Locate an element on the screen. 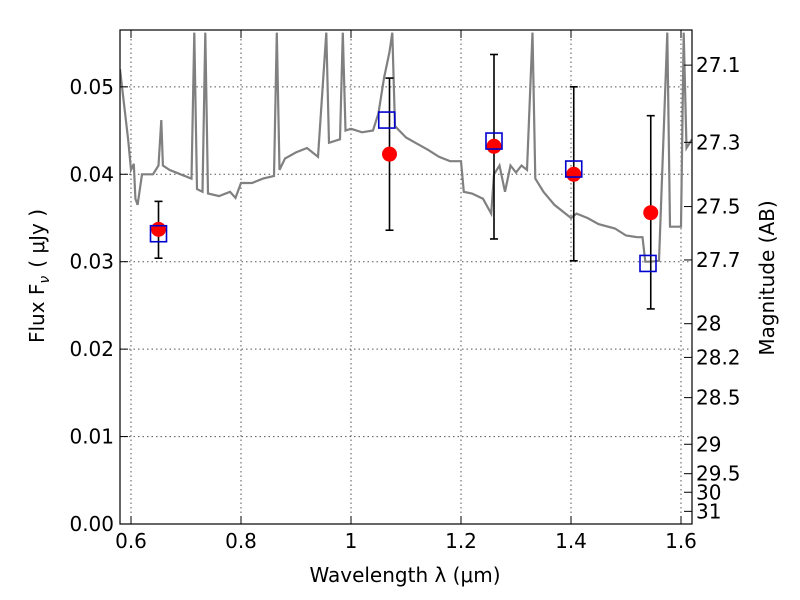 Image resolution: width=800 pixels, height=600 pixels. right-tick-label: 30 is located at coordinates (708, 492).